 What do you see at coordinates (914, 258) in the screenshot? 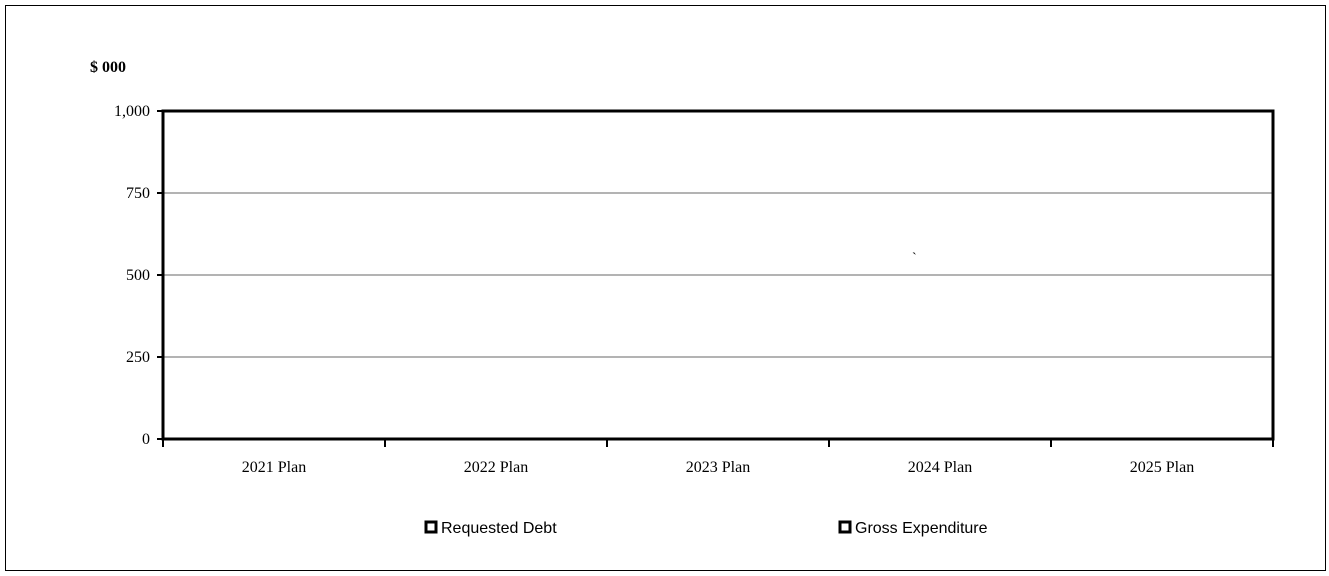
I see `annotation: `` at bounding box center [914, 258].